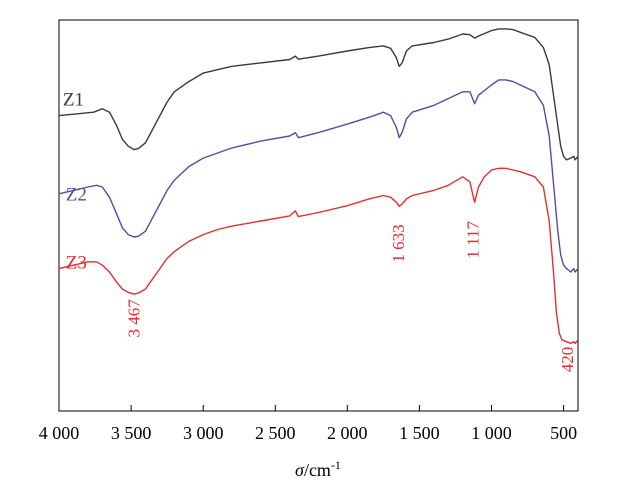  What do you see at coordinates (567, 360) in the screenshot?
I see `peak-annotation-3: 420` at bounding box center [567, 360].